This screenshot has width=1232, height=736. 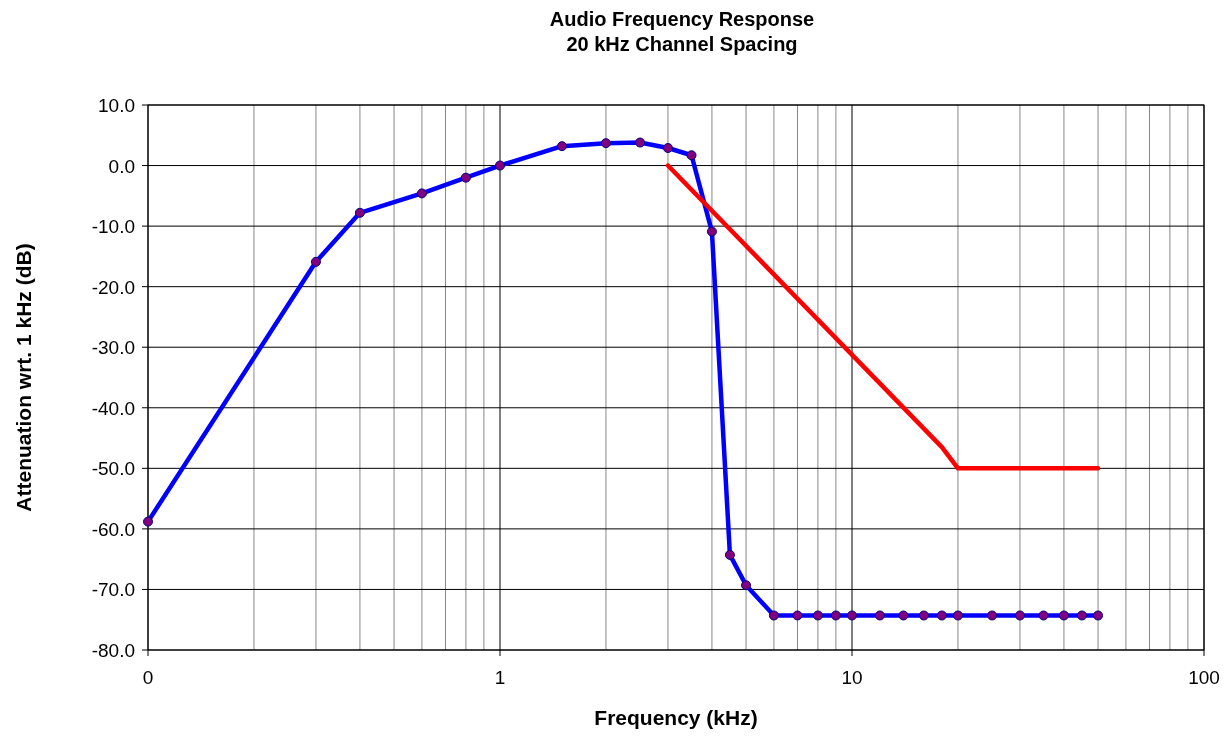 What do you see at coordinates (676, 717) in the screenshot?
I see `x-axis-title: Frequency (kHz)` at bounding box center [676, 717].